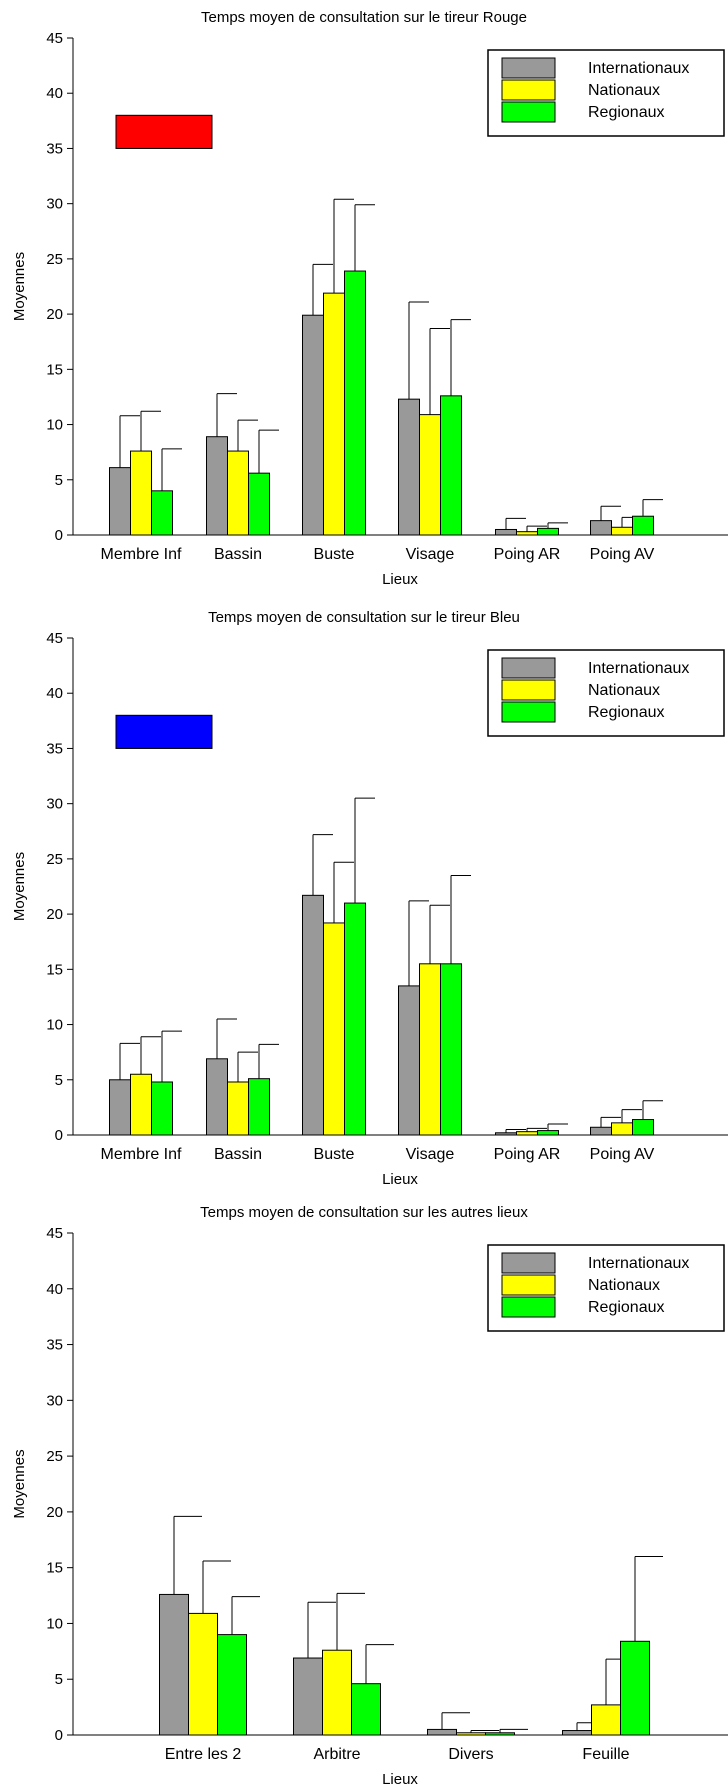 This screenshot has width=728, height=1785. Describe the element at coordinates (605, 1754) in the screenshot. I see `x-tick-label: Feuille` at that location.